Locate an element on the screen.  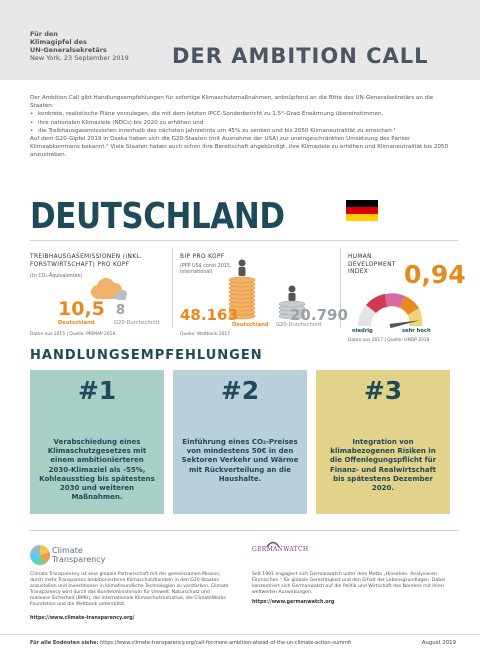
hdi-value: 0,94 is located at coordinates (435, 274).